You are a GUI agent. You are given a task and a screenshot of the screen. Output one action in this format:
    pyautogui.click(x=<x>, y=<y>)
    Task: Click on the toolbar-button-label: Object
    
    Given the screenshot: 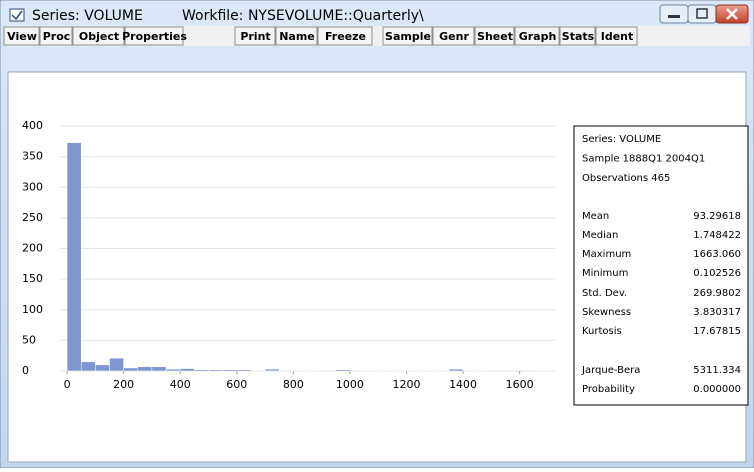 What is the action you would take?
    pyautogui.click(x=99, y=36)
    